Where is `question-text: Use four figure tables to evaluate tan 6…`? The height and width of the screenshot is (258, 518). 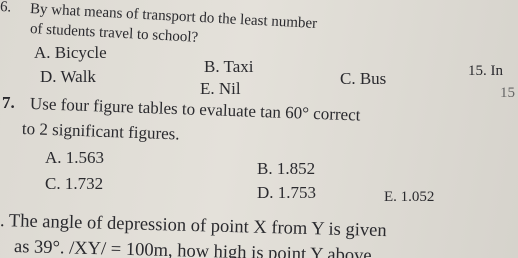
question-text: Use four figure tables to evaluate tan 6… is located at coordinates (195, 109).